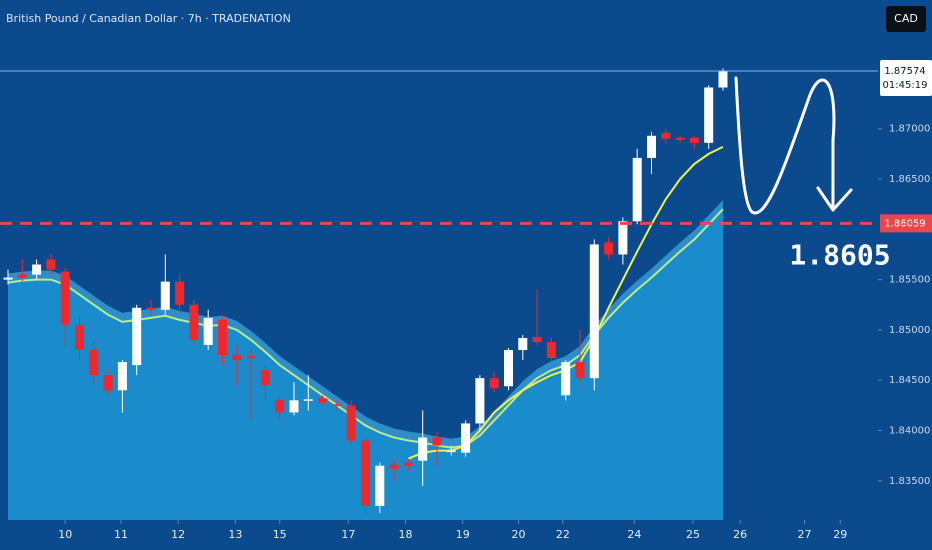 Image resolution: width=932 pixels, height=550 pixels. I want to click on x-tick-label: 27, so click(804, 534).